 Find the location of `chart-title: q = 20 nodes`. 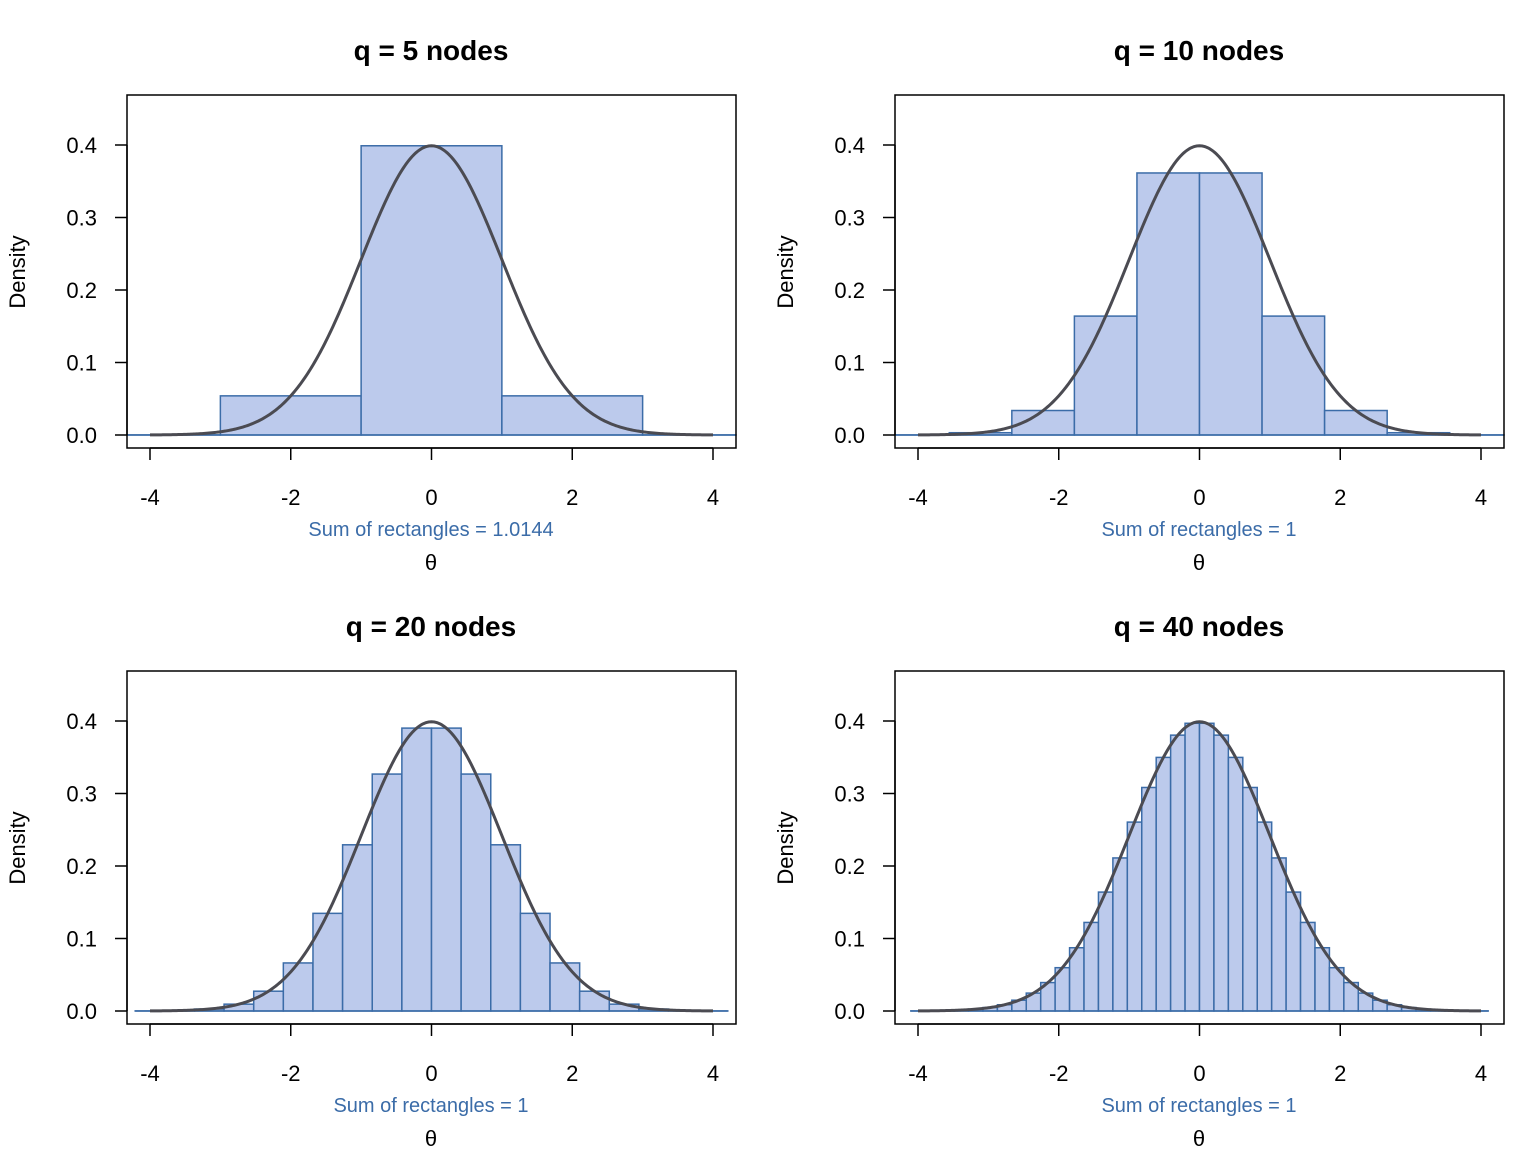

chart-title: q = 20 nodes is located at coordinates (431, 626).